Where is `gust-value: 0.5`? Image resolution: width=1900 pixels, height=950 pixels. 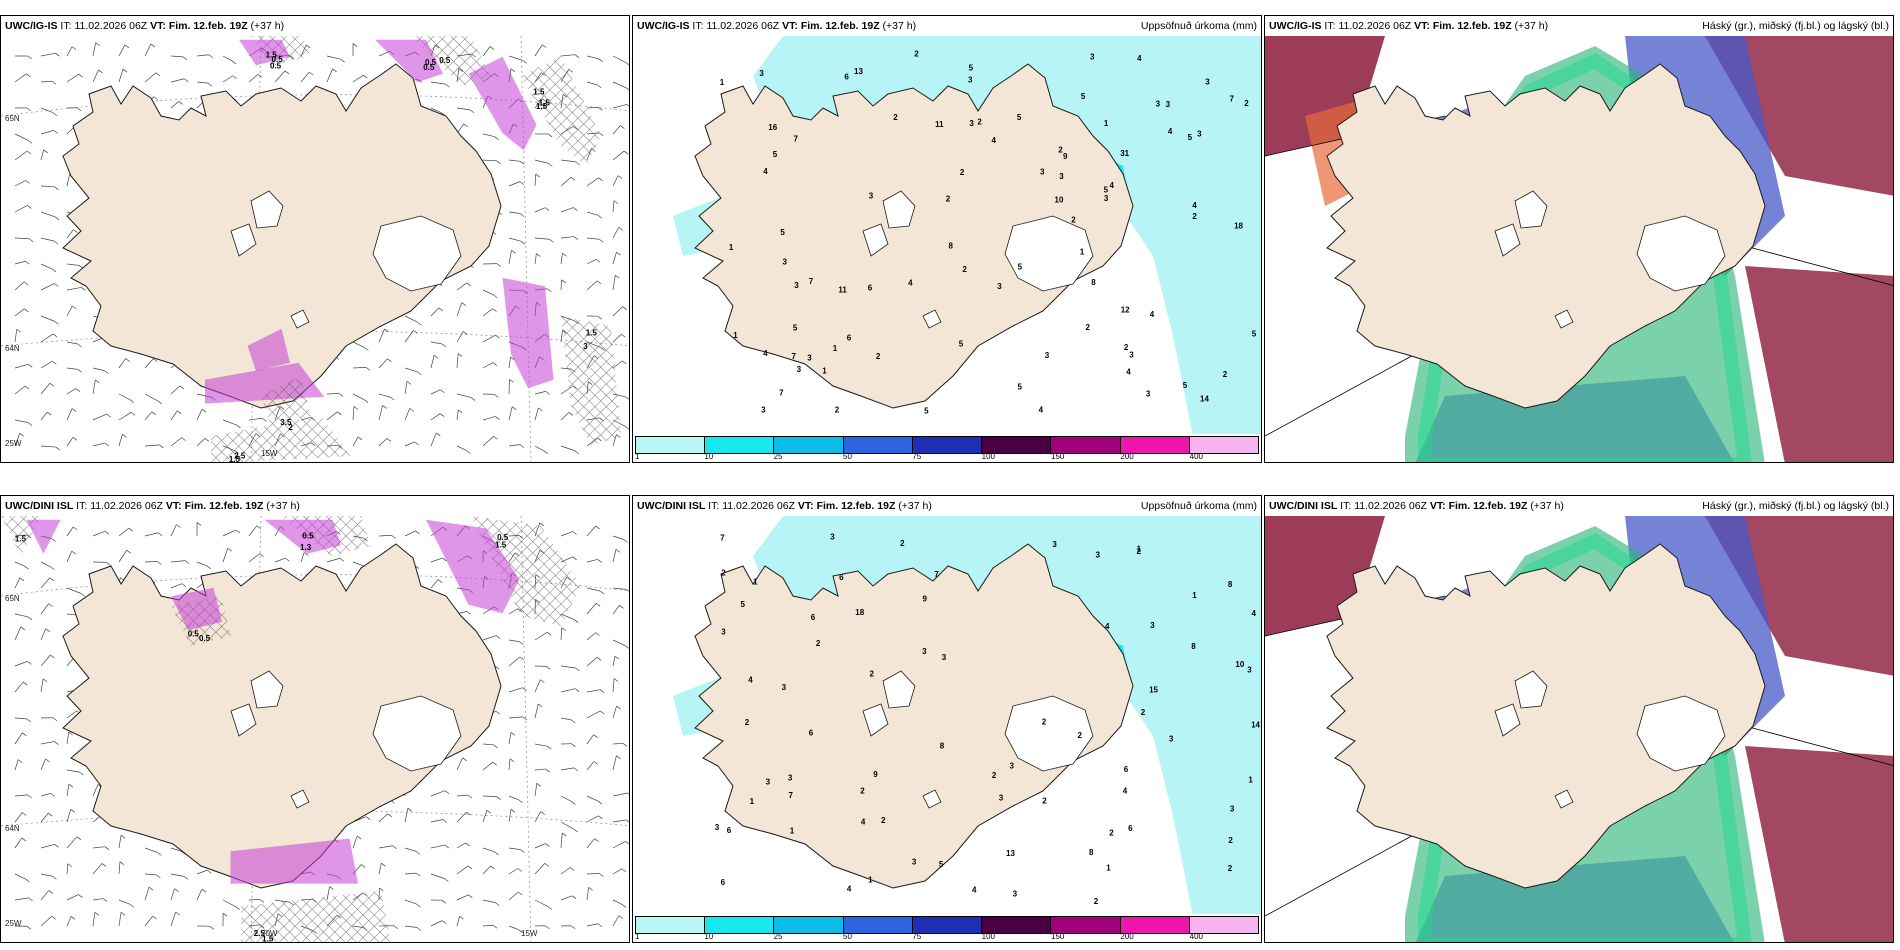
gust-value: 0.5 is located at coordinates (276, 65).